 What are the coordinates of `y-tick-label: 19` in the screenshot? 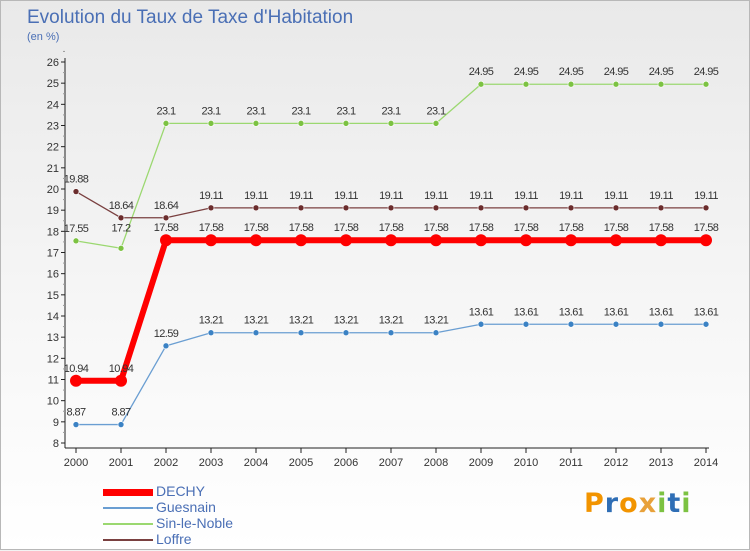 It's located at (53, 211).